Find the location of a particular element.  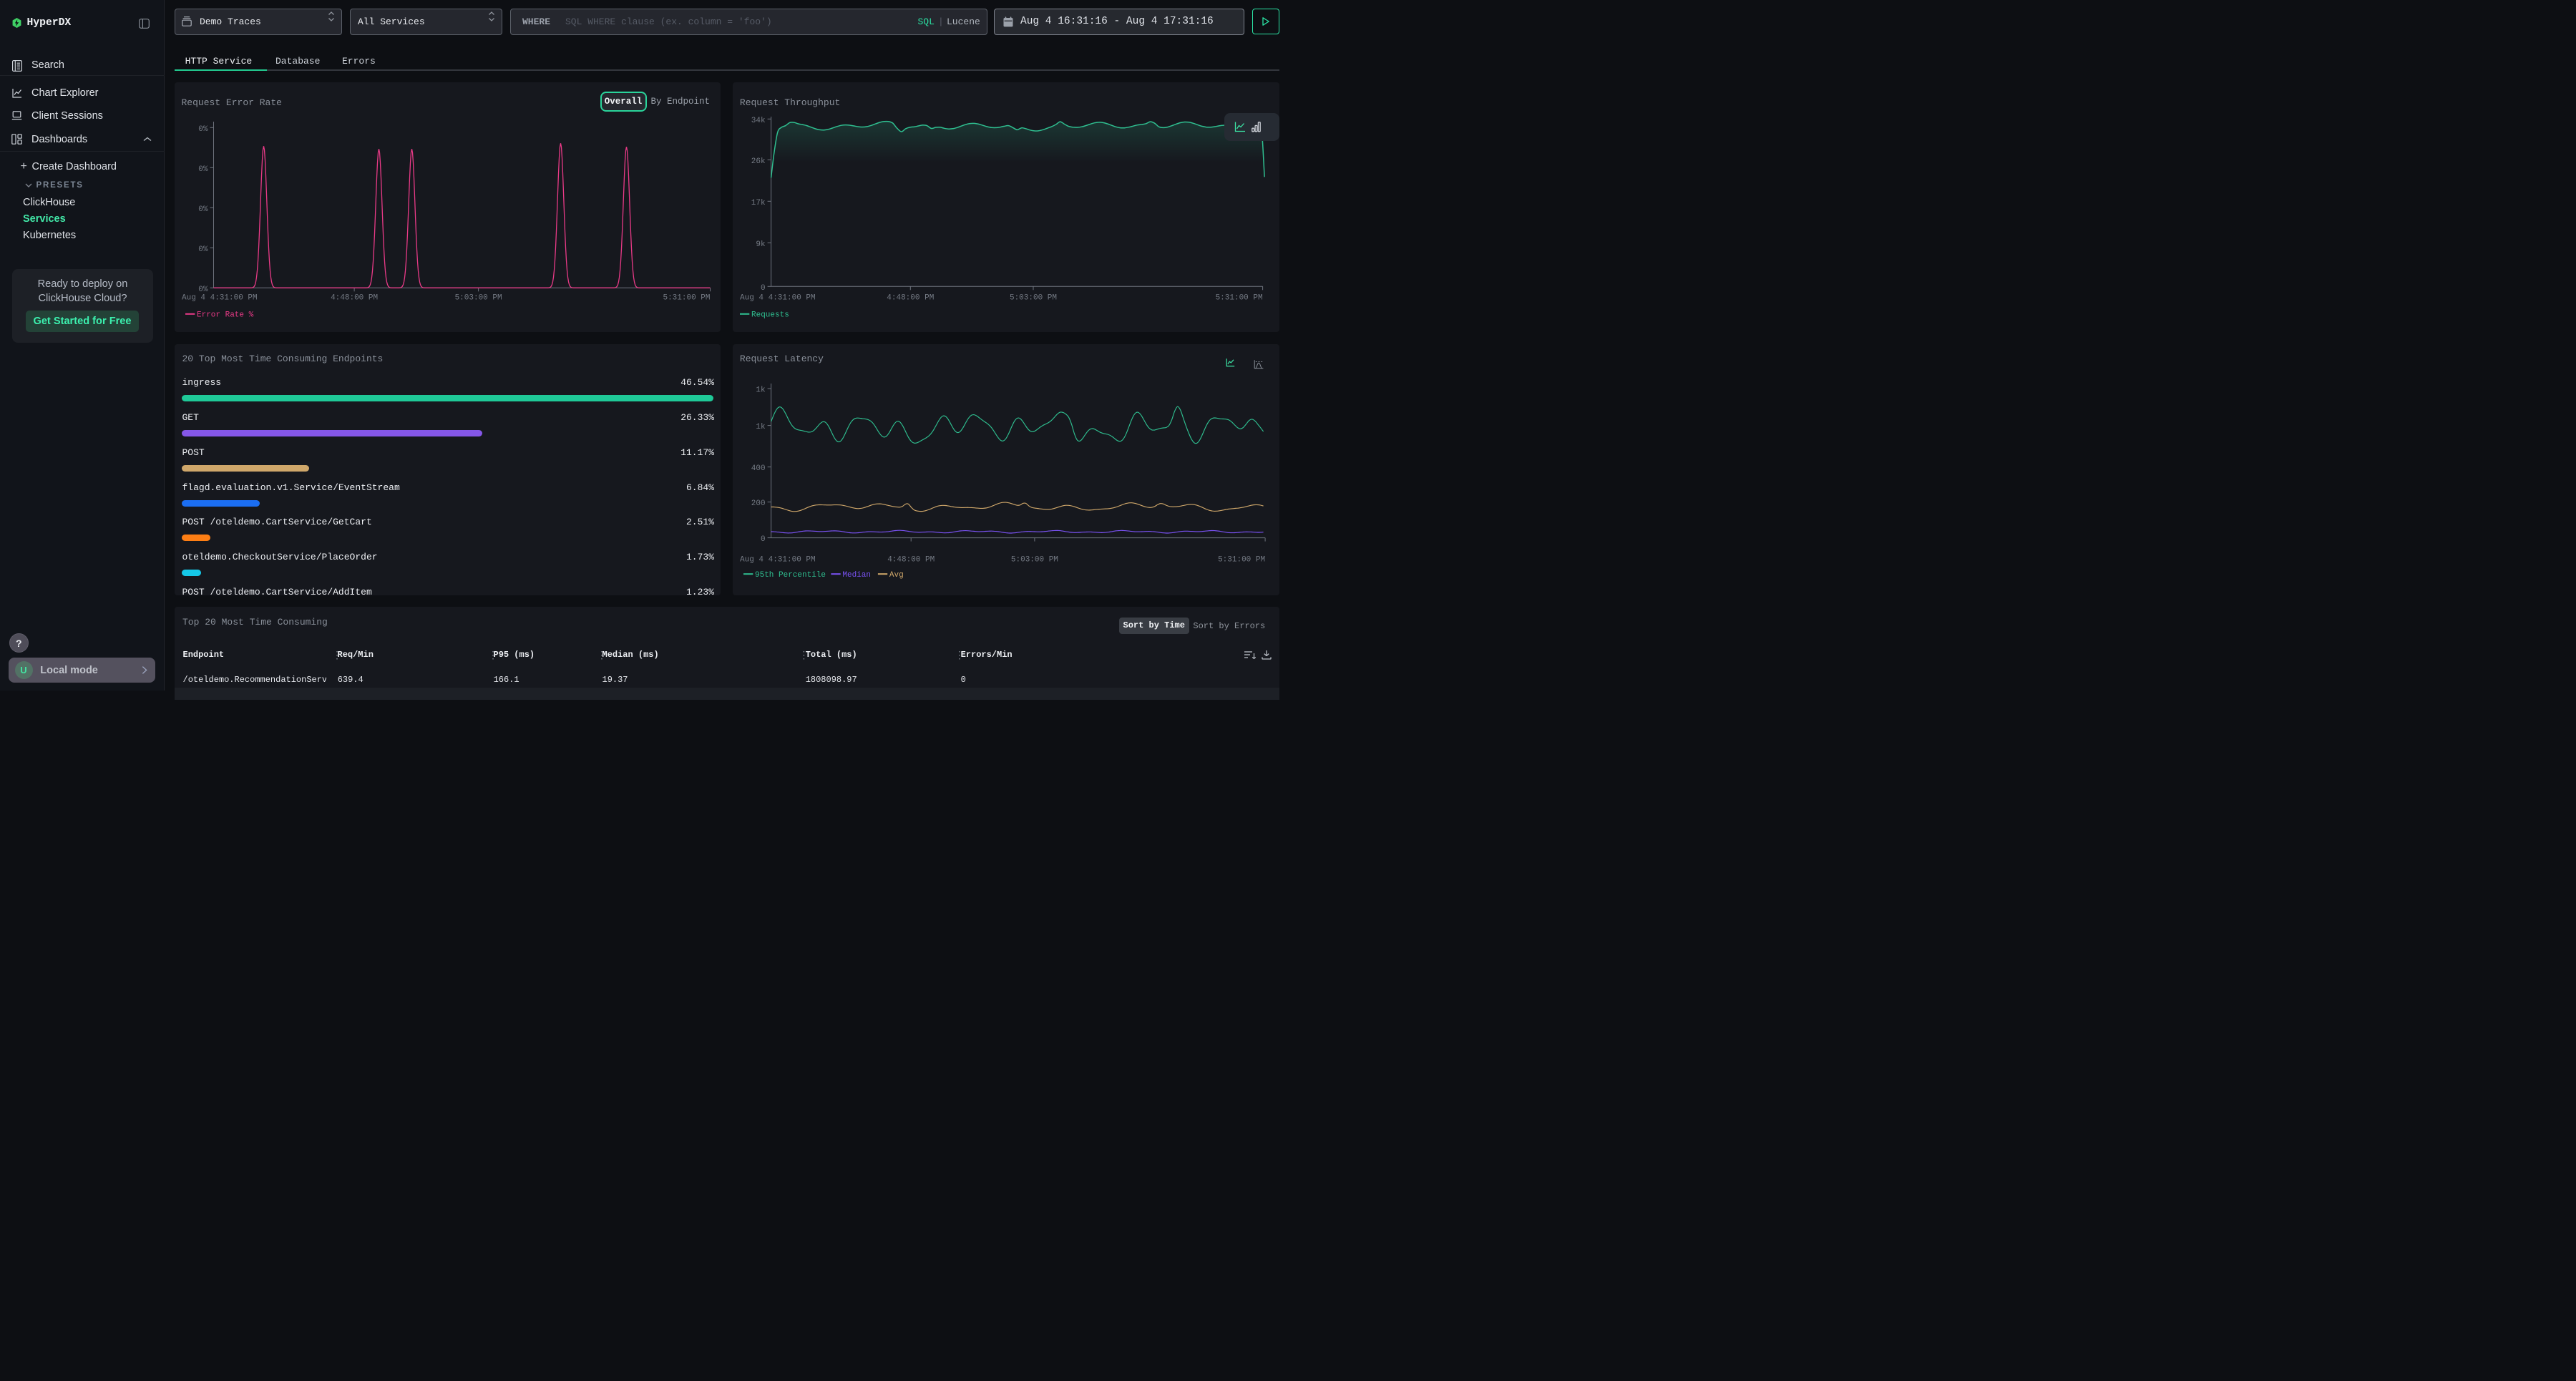

svg-text: 26k is located at coordinates (758, 161).